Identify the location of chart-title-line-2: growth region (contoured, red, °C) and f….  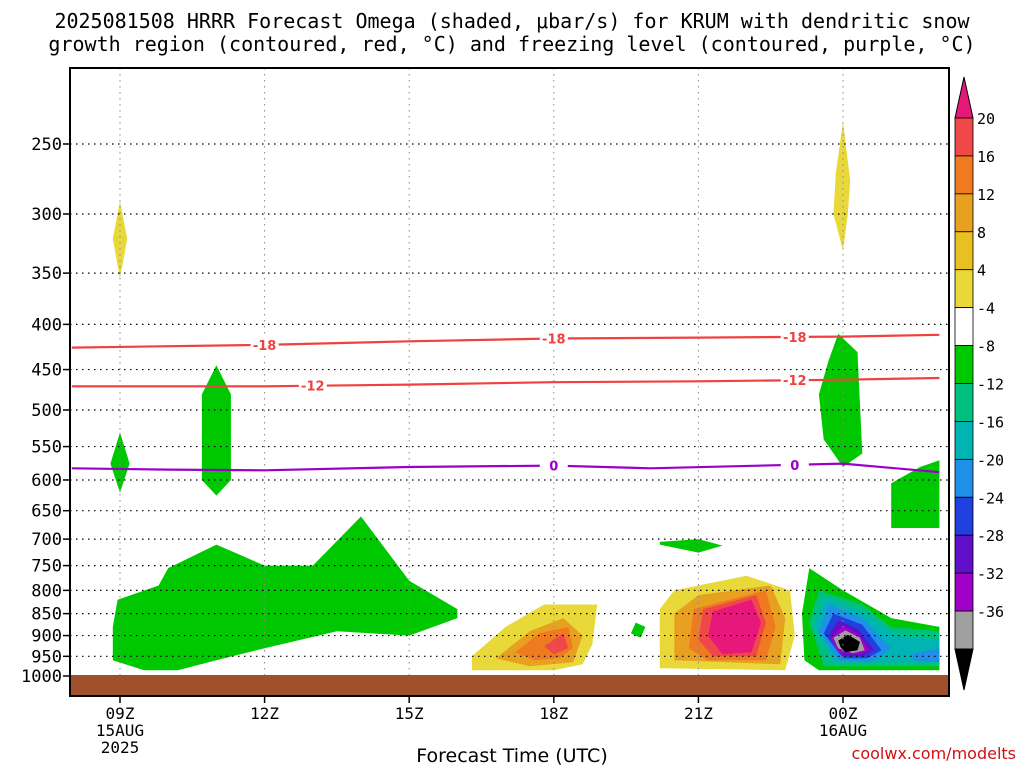
(512, 44).